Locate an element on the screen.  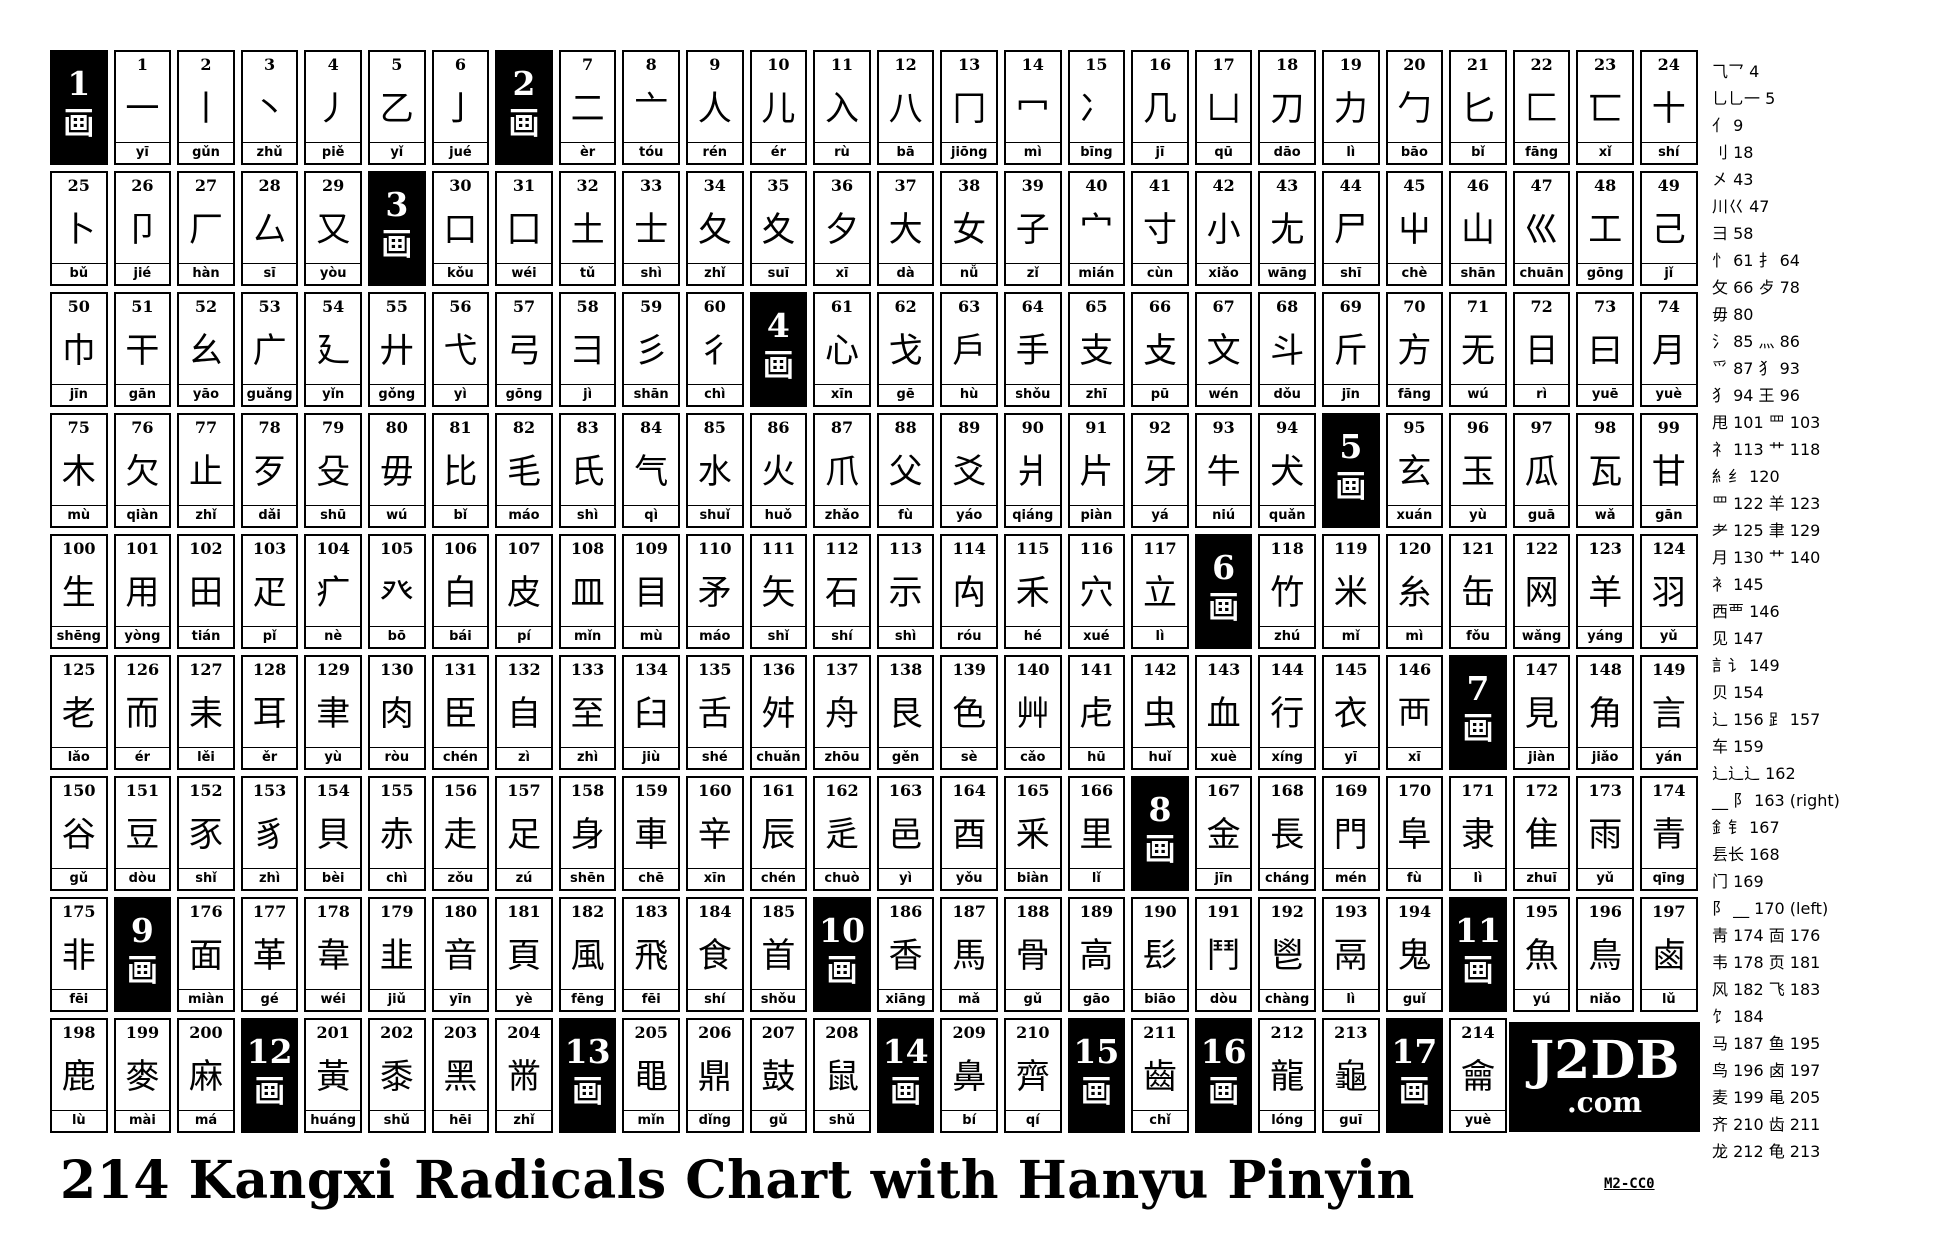
radical-number: 152 is located at coordinates (206, 790).